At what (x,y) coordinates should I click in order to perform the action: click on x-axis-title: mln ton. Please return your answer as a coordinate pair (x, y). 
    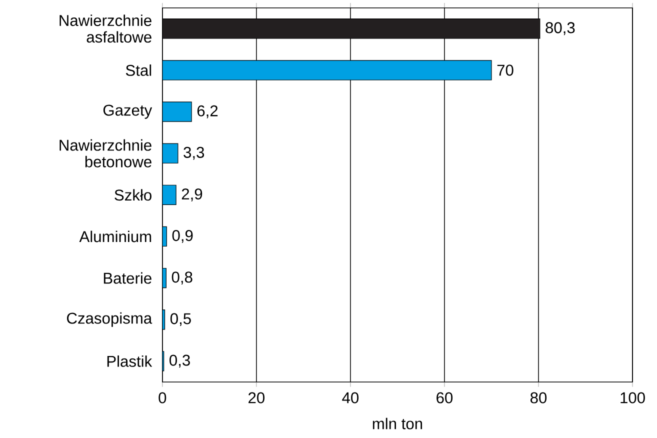
    Looking at the image, I should click on (397, 424).